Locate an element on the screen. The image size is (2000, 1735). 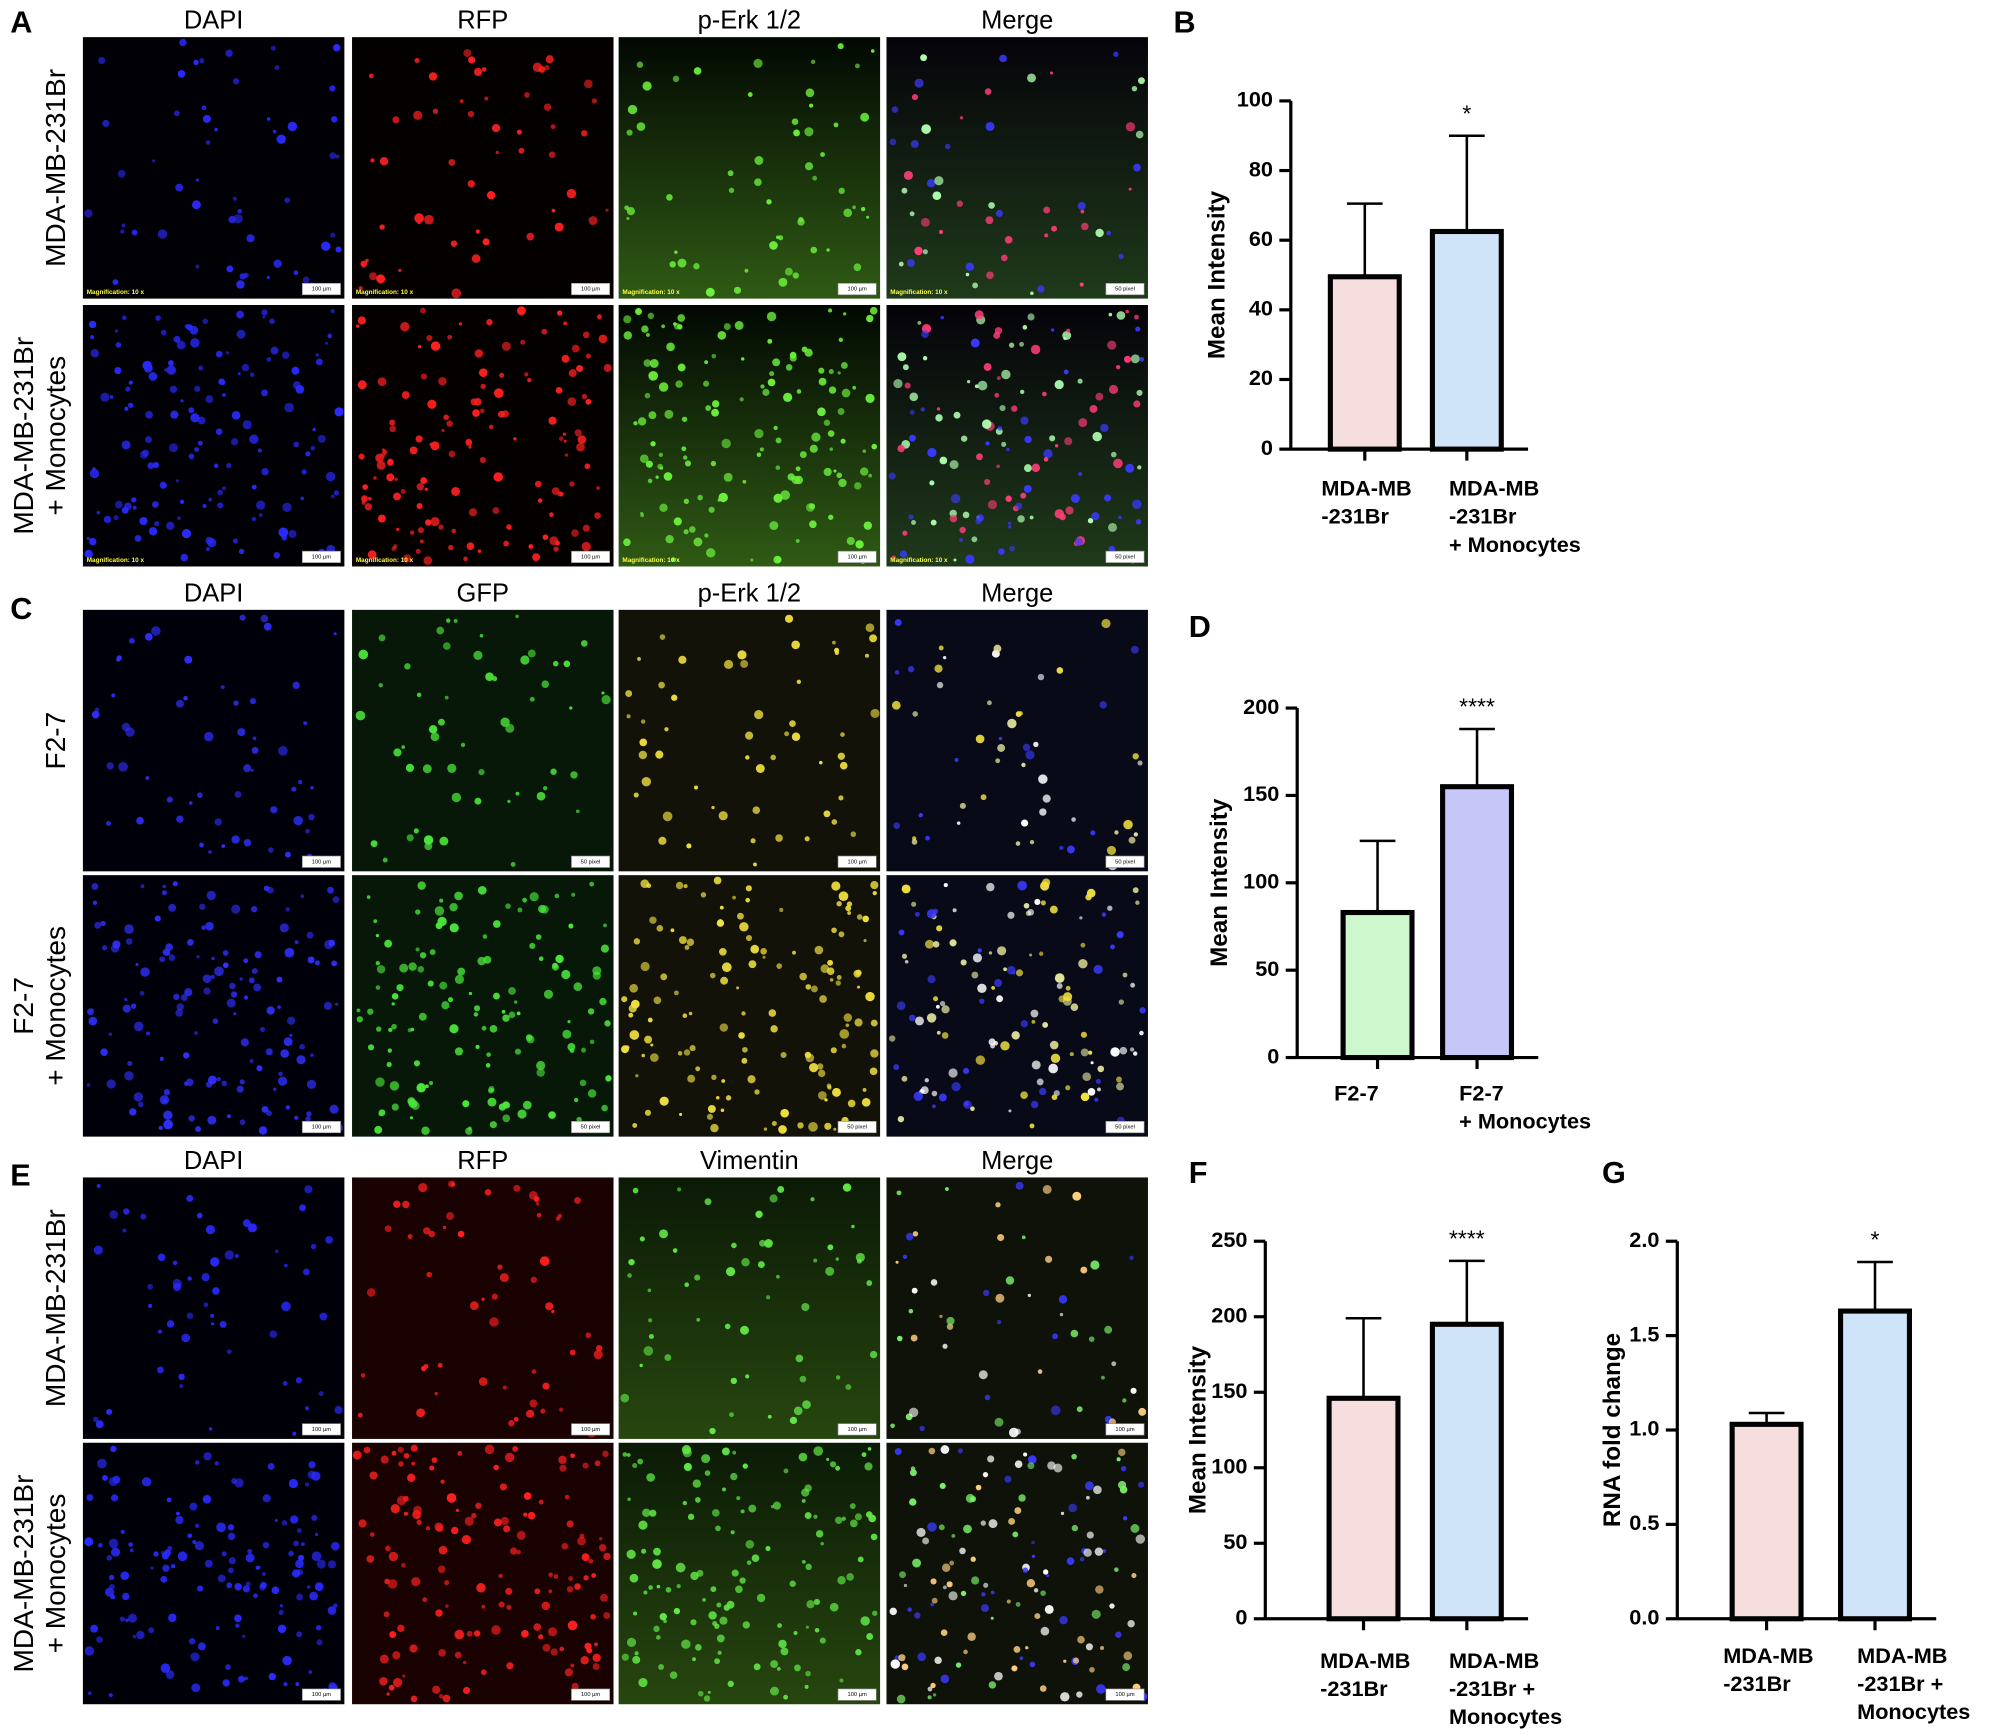
bar is located at coordinates (1377, 985).